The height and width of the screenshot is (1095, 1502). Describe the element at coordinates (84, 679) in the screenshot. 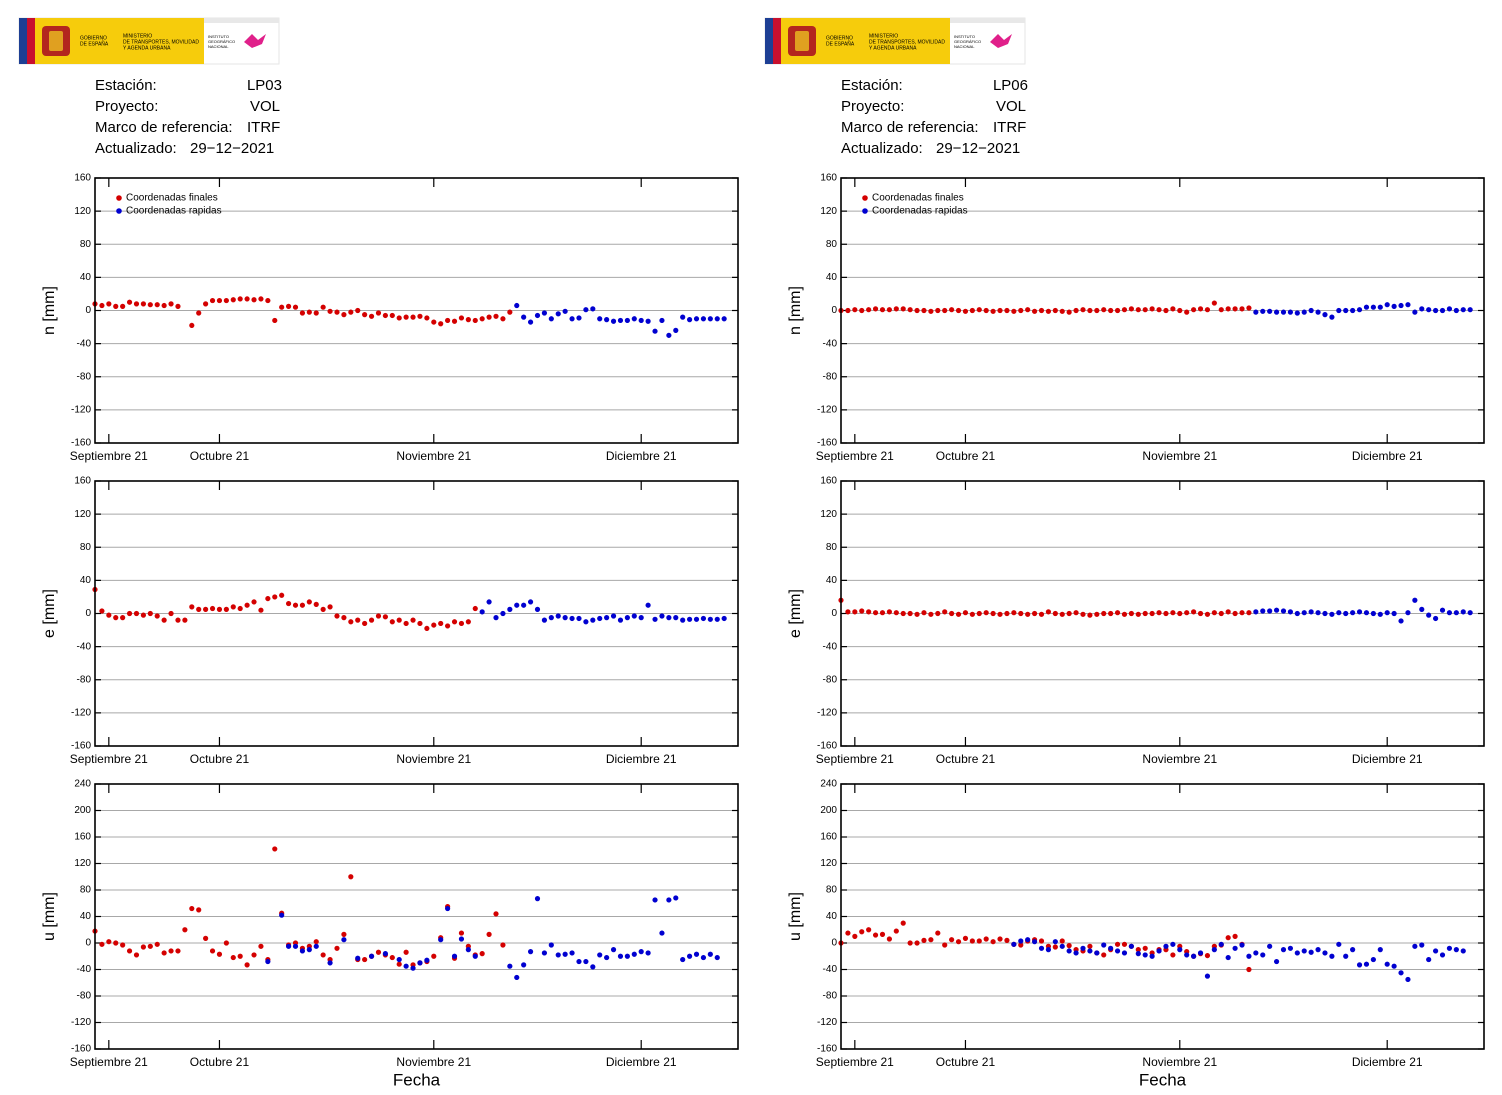

I see `y-tick-label: -80` at that location.